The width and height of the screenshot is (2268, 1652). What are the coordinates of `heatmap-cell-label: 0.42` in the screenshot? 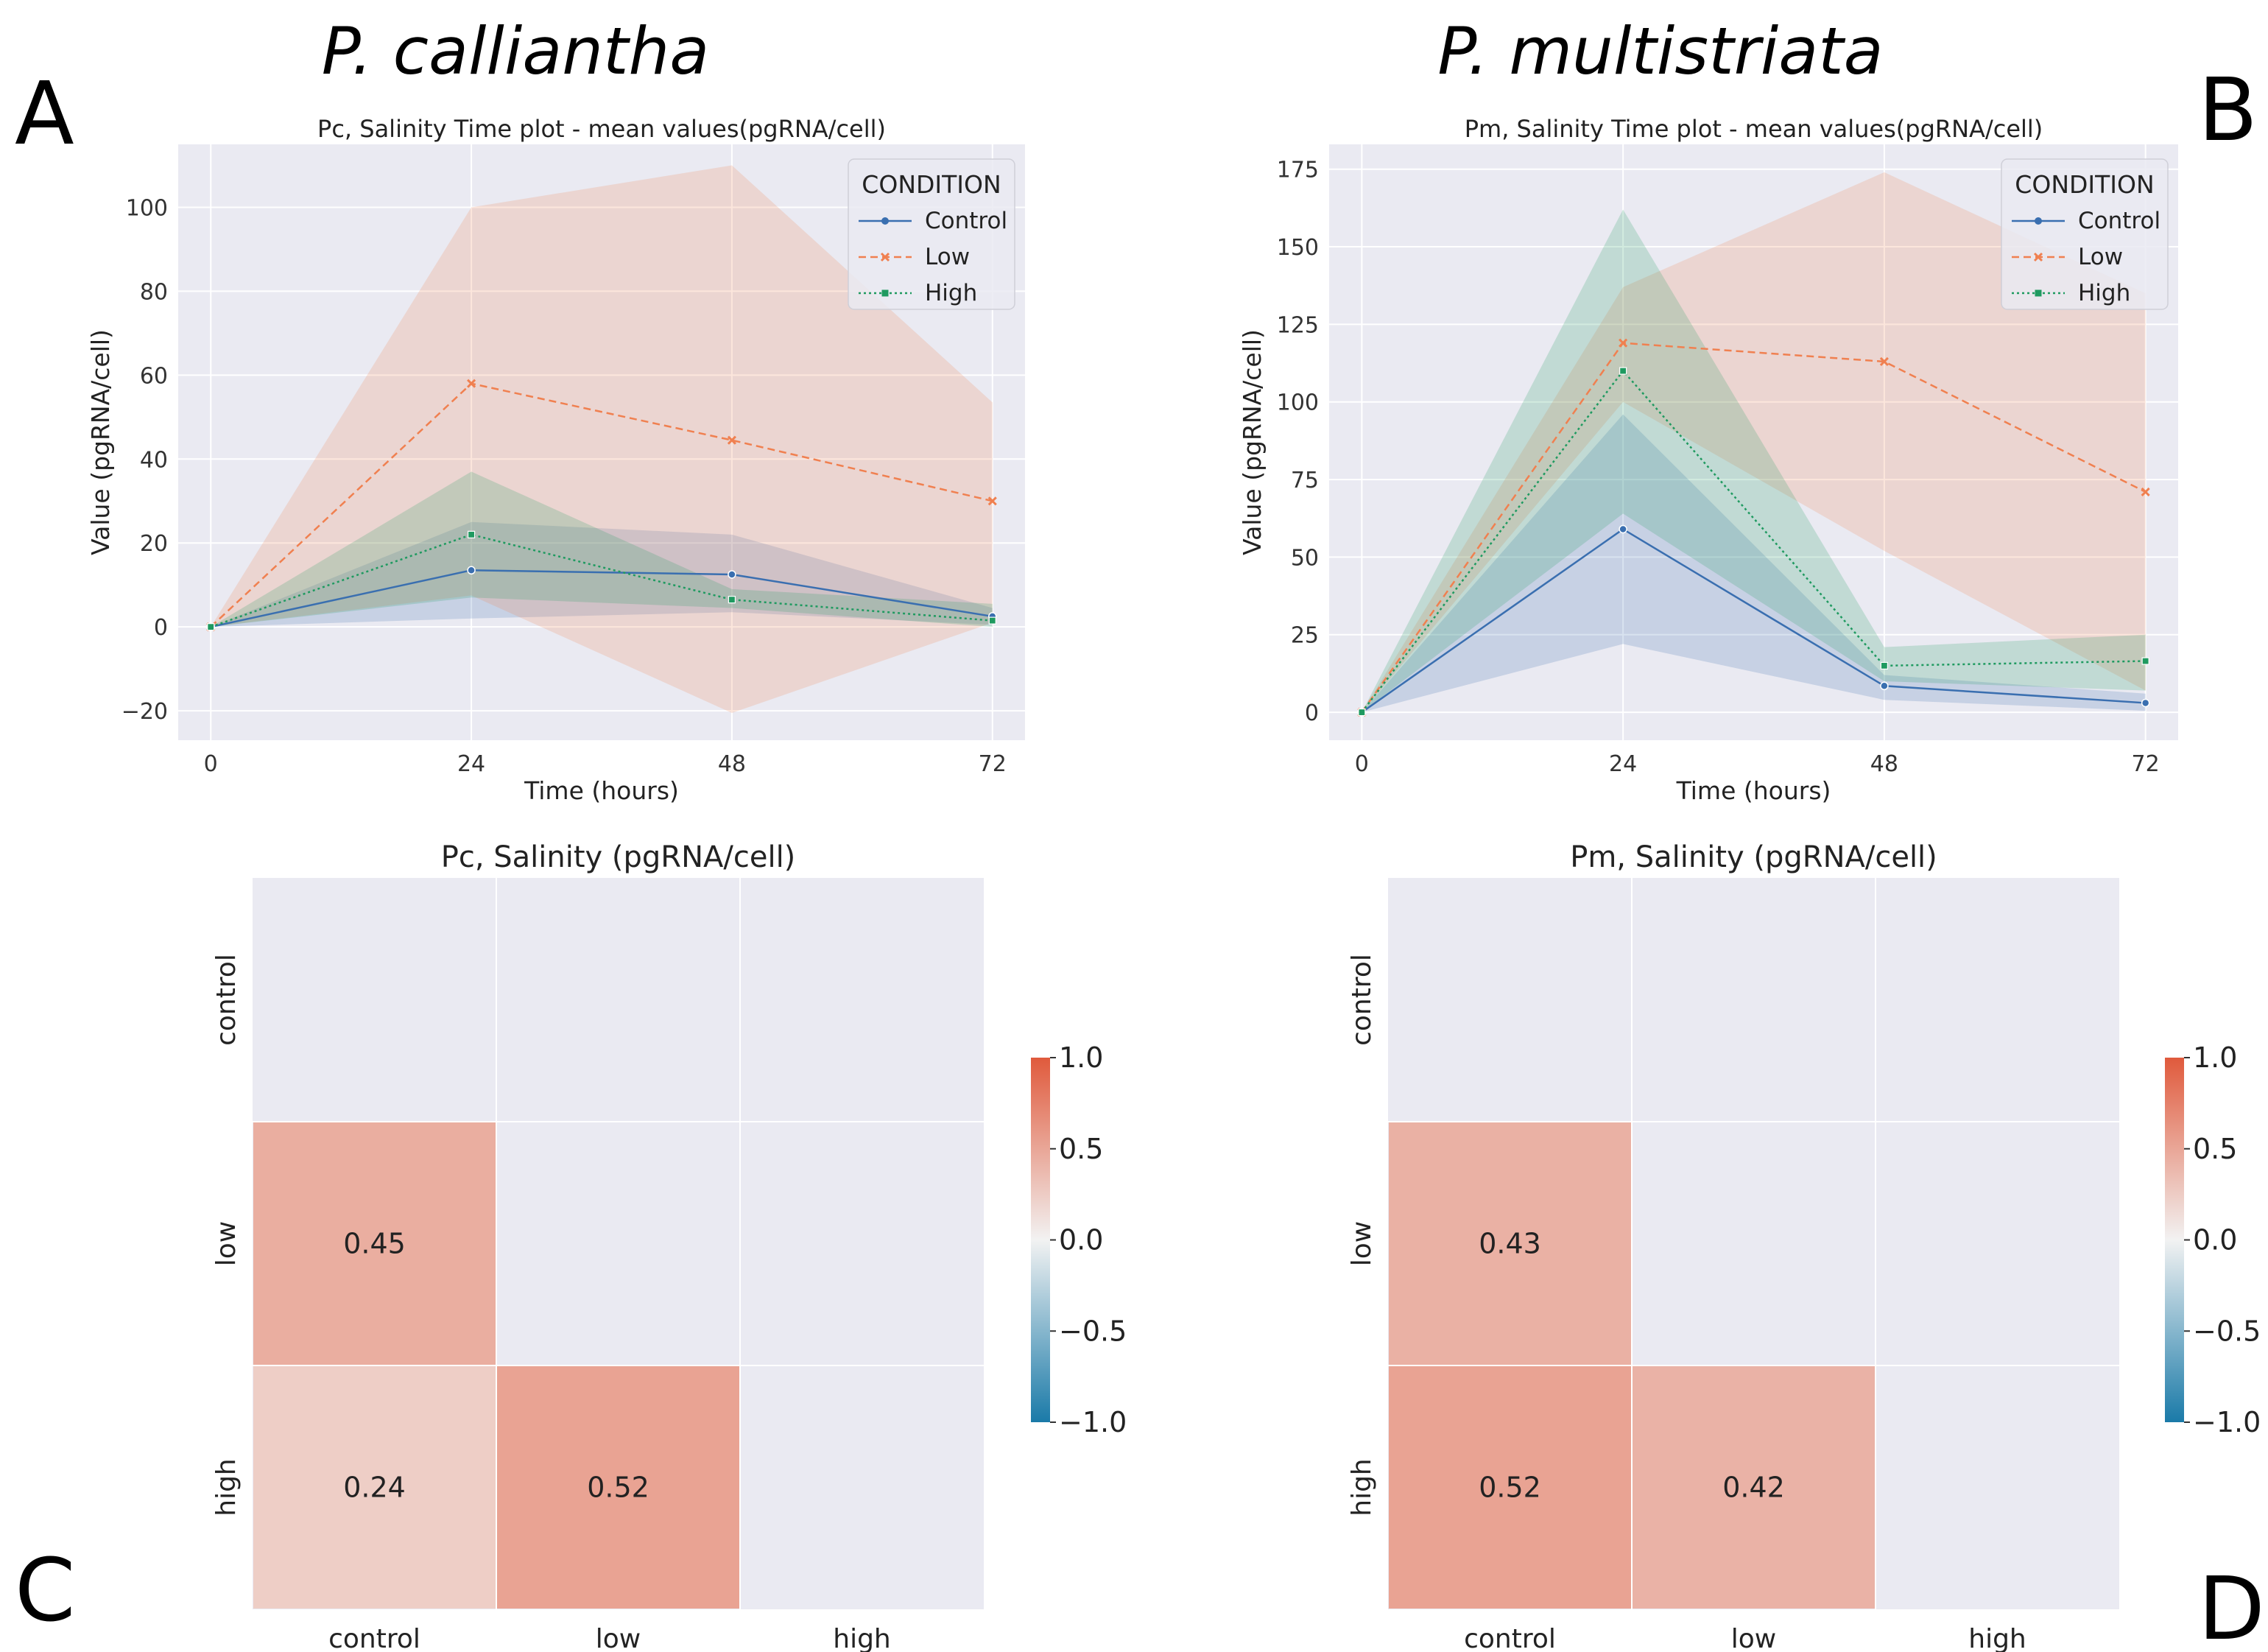 It's located at (1753, 1488).